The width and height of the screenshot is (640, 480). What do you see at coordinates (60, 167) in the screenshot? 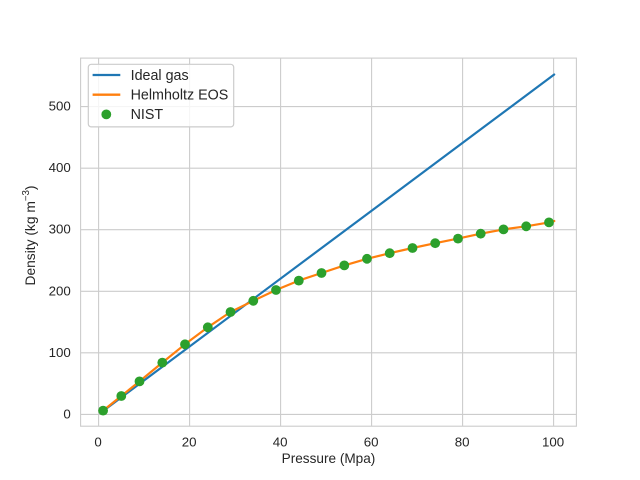
I see `svg-text: 400` at bounding box center [60, 167].